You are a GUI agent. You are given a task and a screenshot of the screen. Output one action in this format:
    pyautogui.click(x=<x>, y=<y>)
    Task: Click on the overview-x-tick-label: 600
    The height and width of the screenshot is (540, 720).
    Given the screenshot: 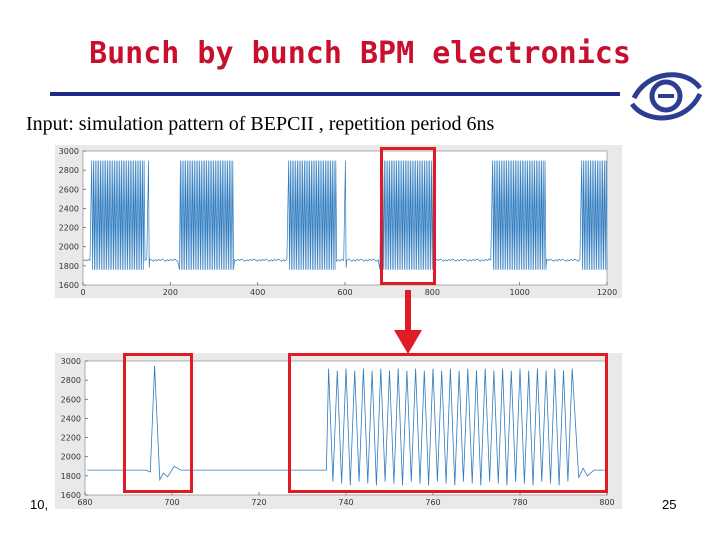 What is the action you would take?
    pyautogui.click(x=344, y=292)
    